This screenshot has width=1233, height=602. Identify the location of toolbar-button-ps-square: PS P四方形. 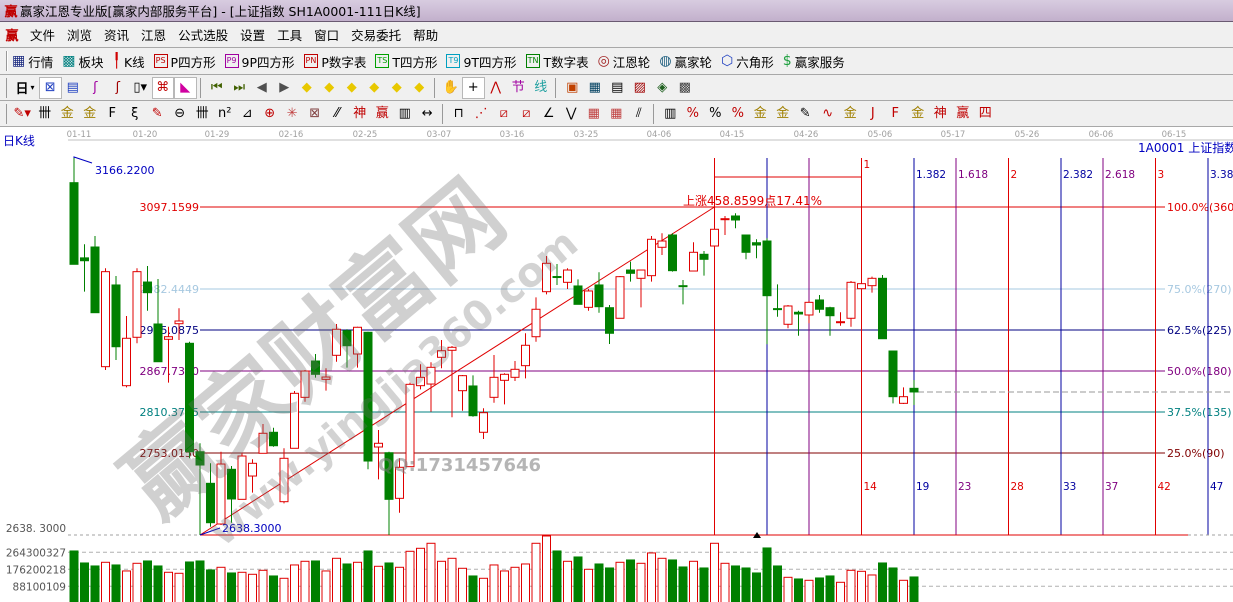
(184, 61).